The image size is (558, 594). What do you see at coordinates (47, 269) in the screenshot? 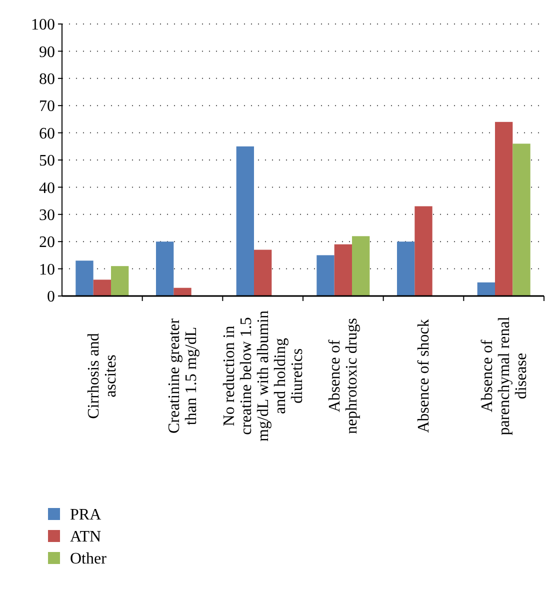
I see `y-tick-label: 10` at bounding box center [47, 269].